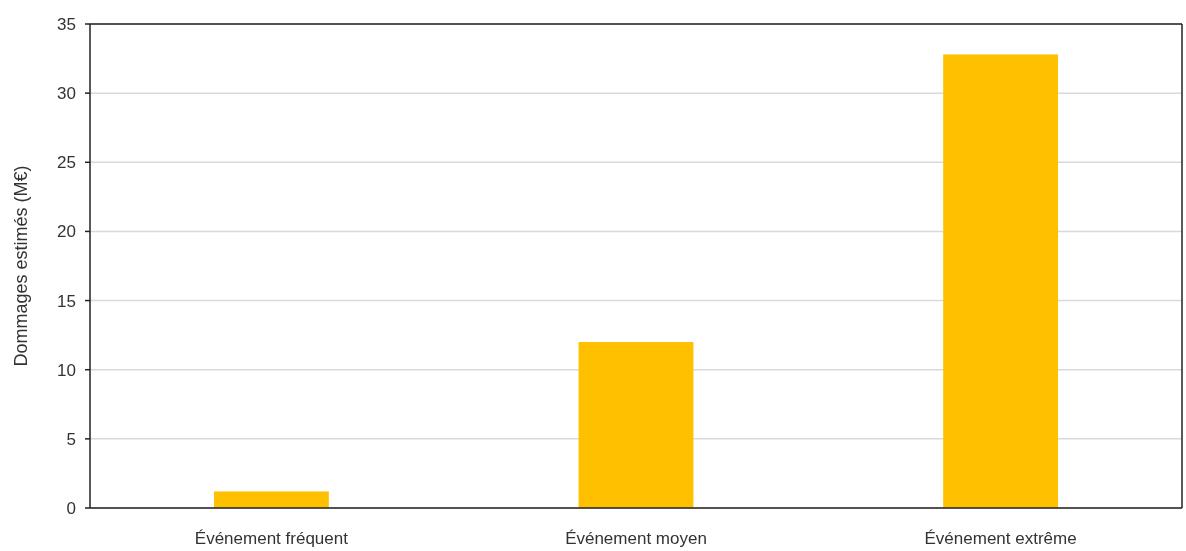 The image size is (1186, 551). Describe the element at coordinates (71, 508) in the screenshot. I see `y-tick-label: 0` at that location.